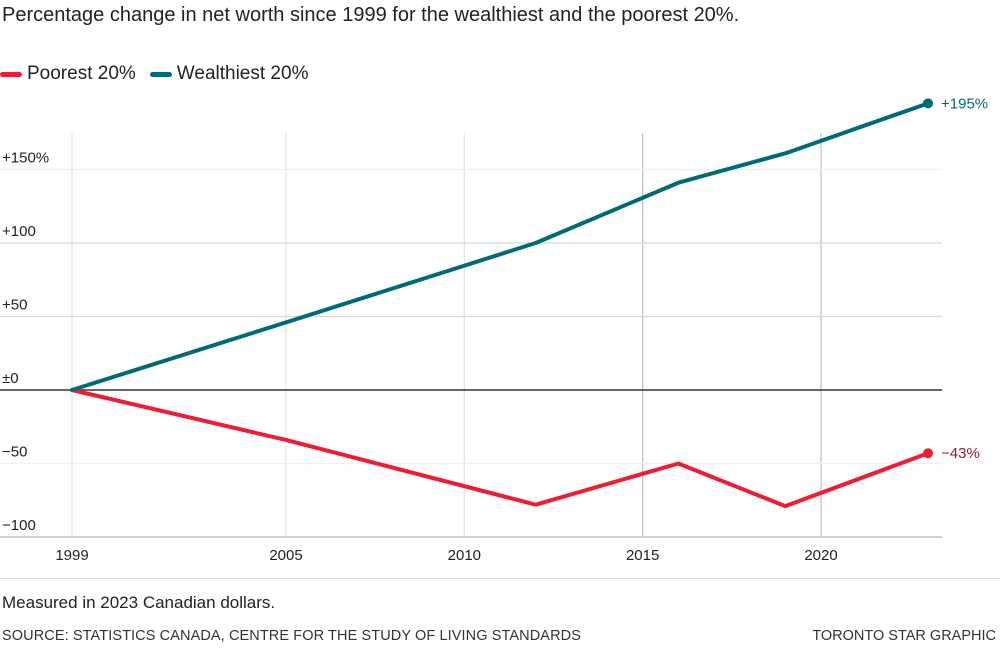  What do you see at coordinates (960, 453) in the screenshot?
I see `series-end-label: −43%` at bounding box center [960, 453].